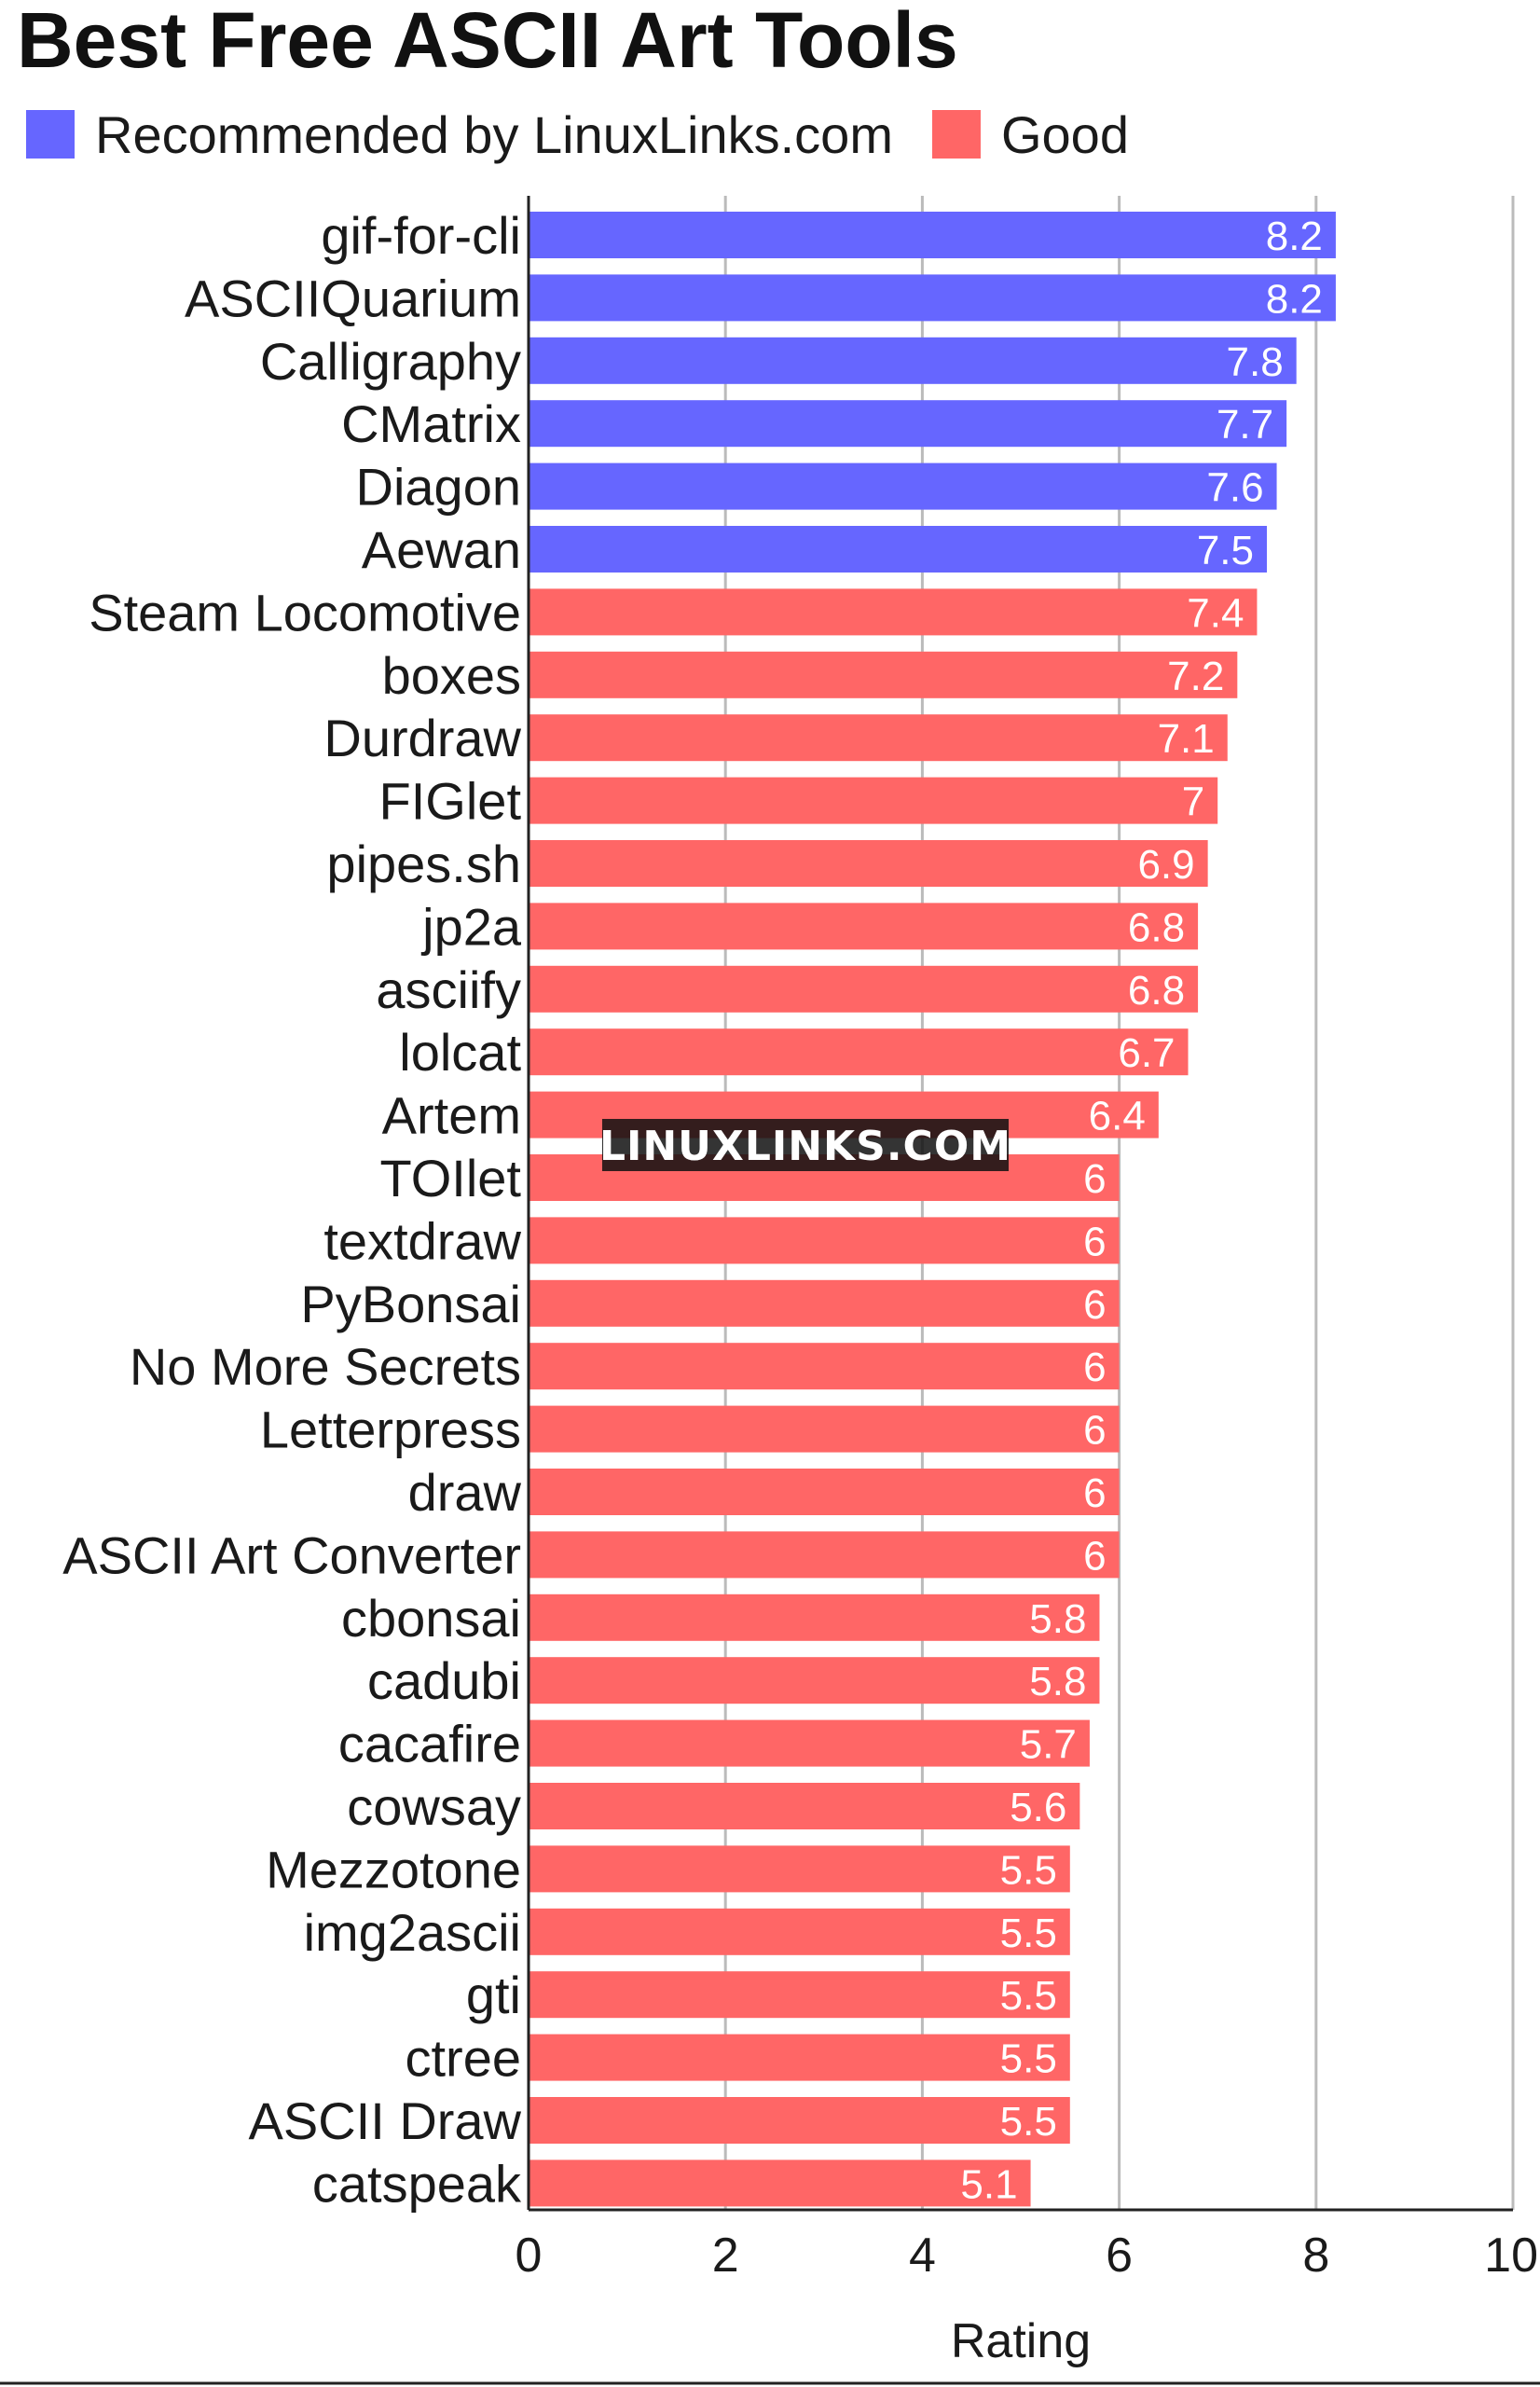  What do you see at coordinates (390, 1429) in the screenshot?
I see `category-label-19: Letterpress` at bounding box center [390, 1429].